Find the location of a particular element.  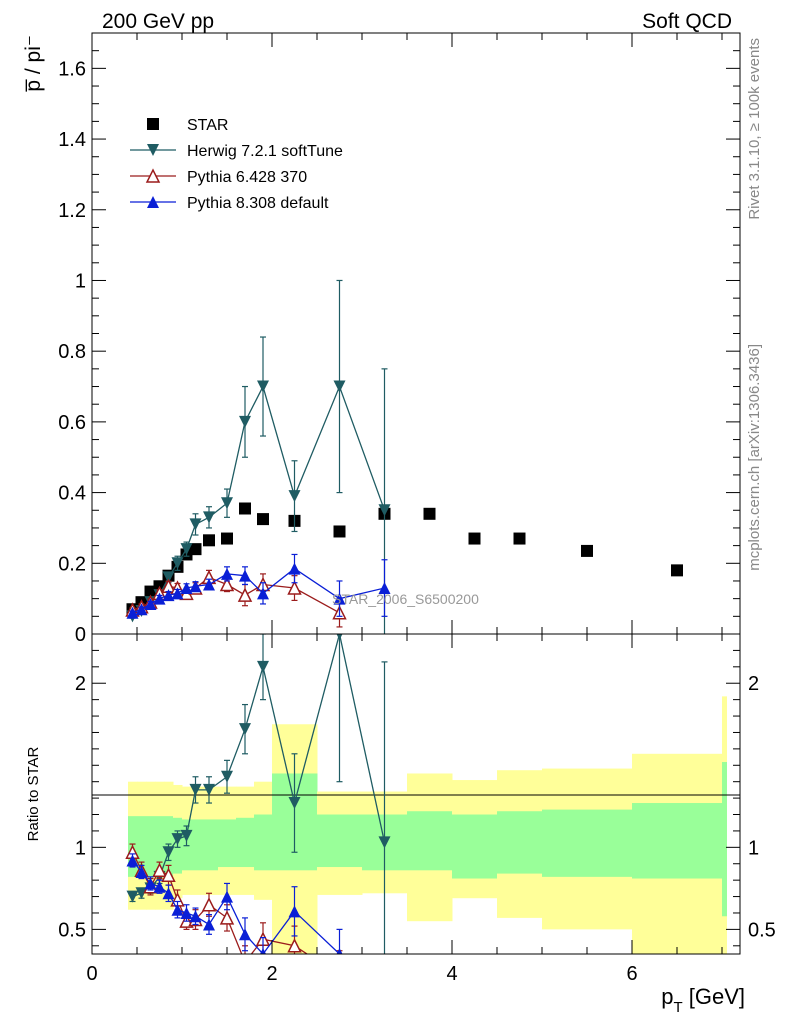

x-axis-label: pT [GeV] is located at coordinates (703, 1000).